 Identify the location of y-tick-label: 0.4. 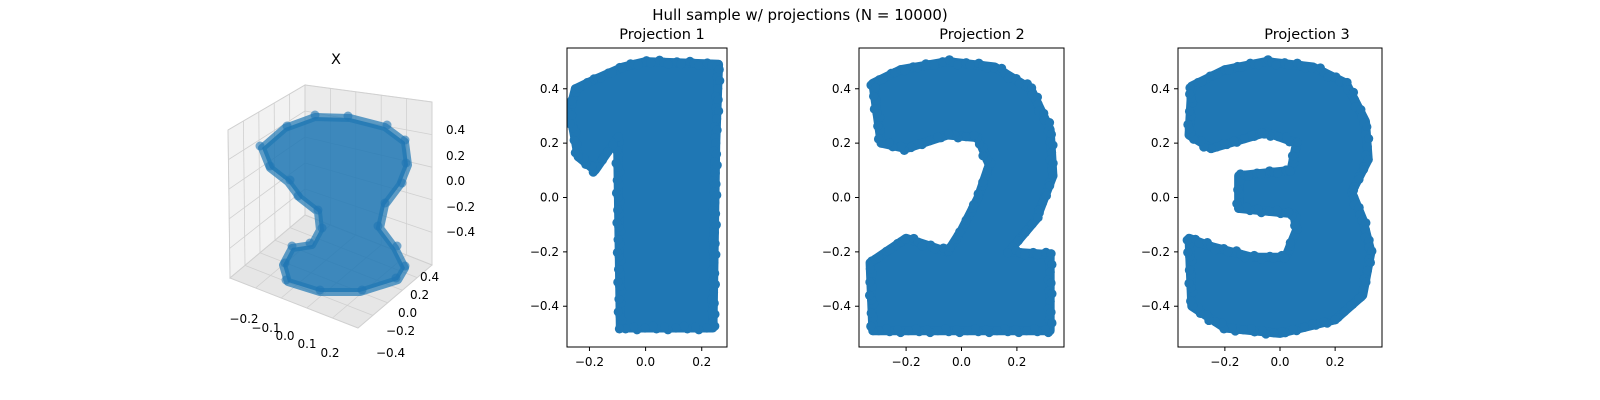
(1160, 89).